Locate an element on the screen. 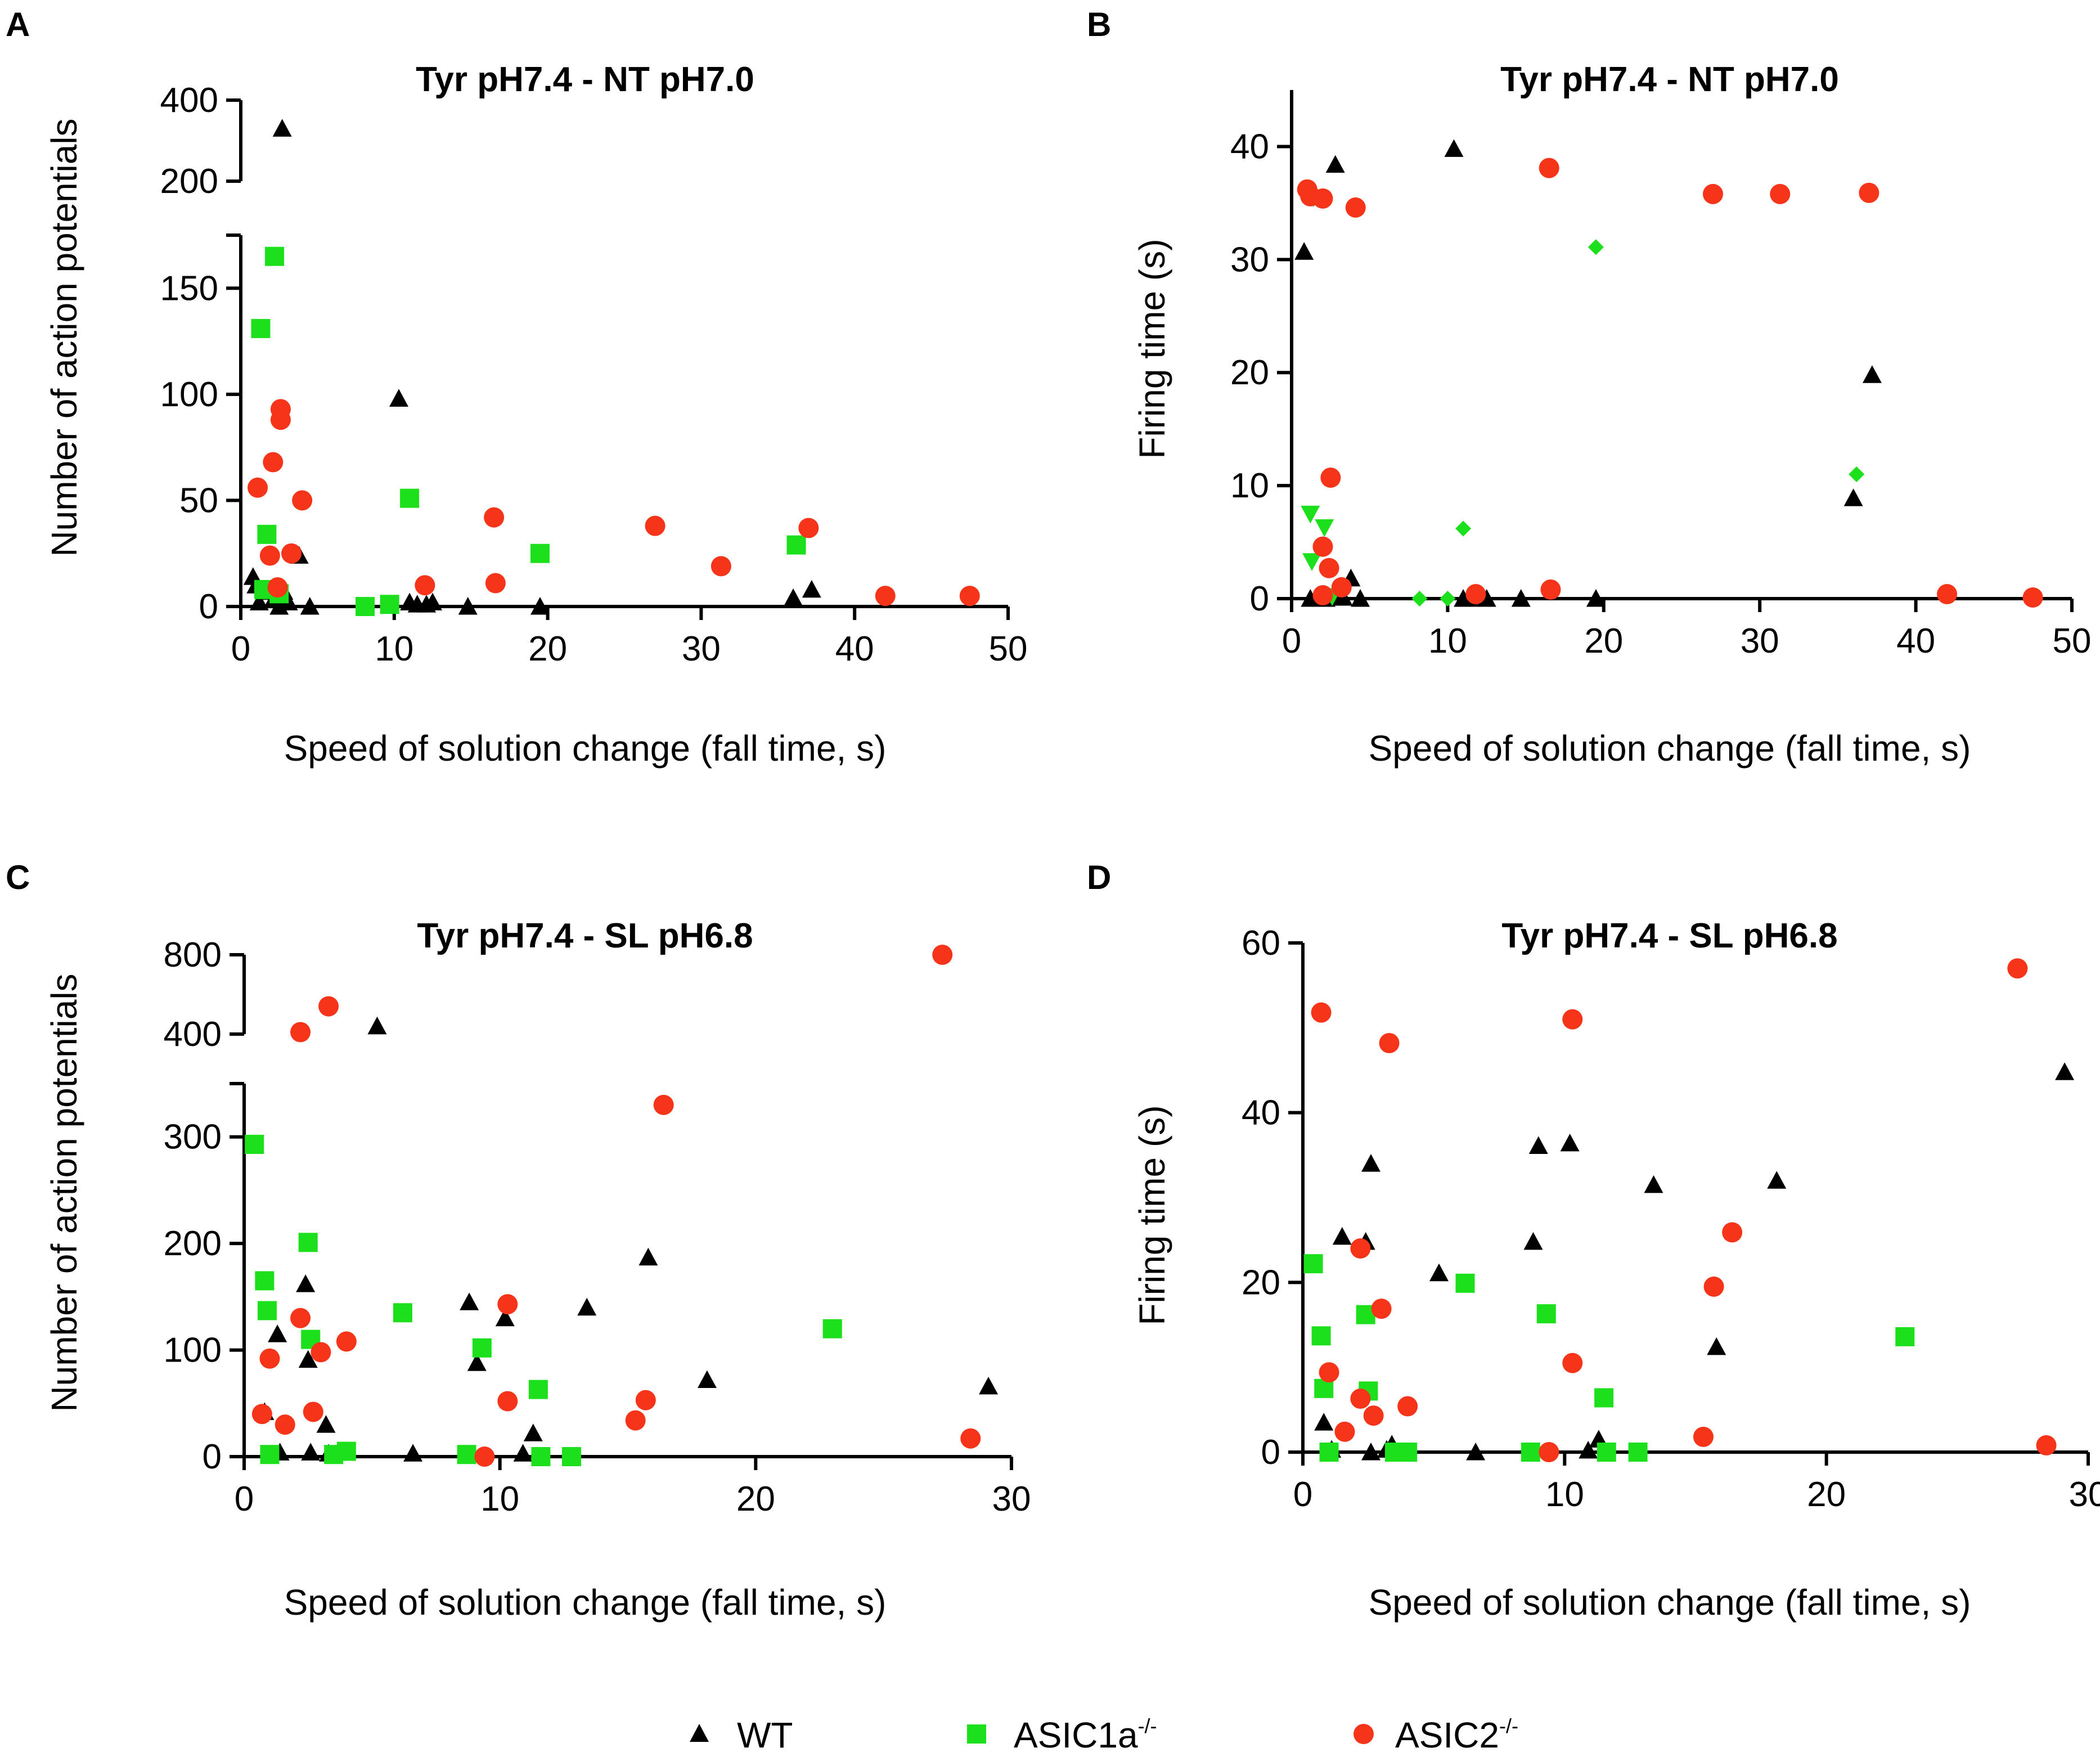 This screenshot has width=2100, height=1761. y-tick-label: 200 is located at coordinates (193, 1243).